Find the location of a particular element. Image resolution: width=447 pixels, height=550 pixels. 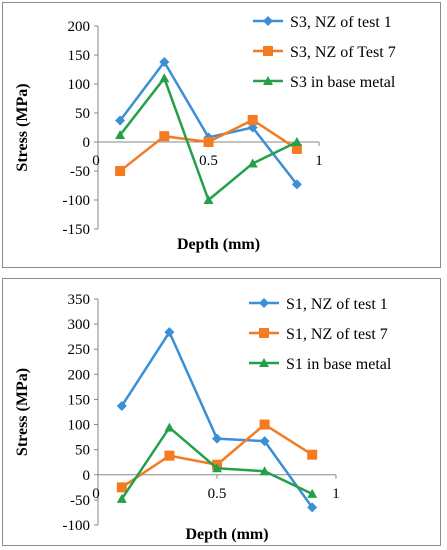

legend-label: S3 in base metal is located at coordinates (343, 82).